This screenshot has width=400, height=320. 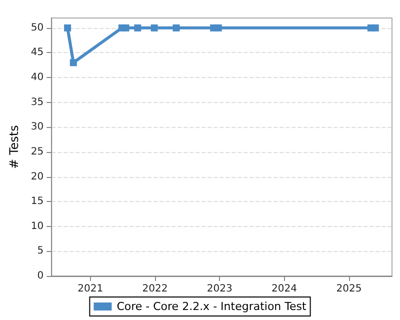 I want to click on y-tick-label: 50, so click(x=37, y=28).